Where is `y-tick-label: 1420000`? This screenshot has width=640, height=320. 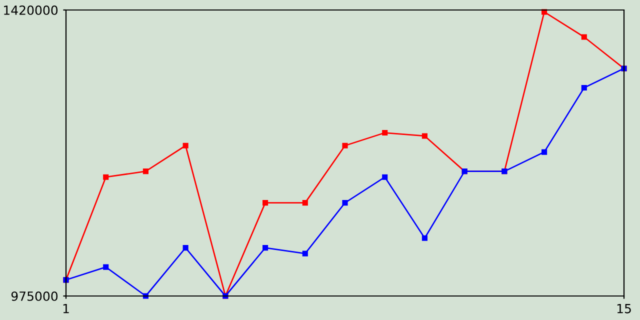
y-tick-label: 1420000 is located at coordinates (31, 10).